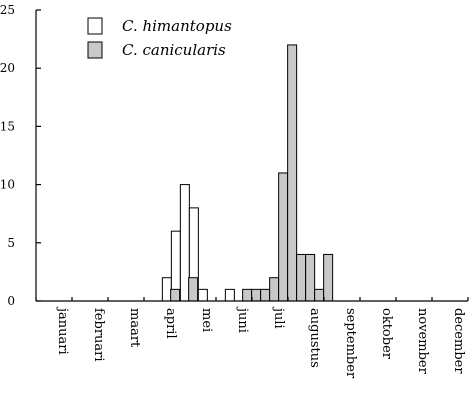 The height and width of the screenshot is (397, 473). I want to click on legend-label: C. canicularis, so click(174, 50).